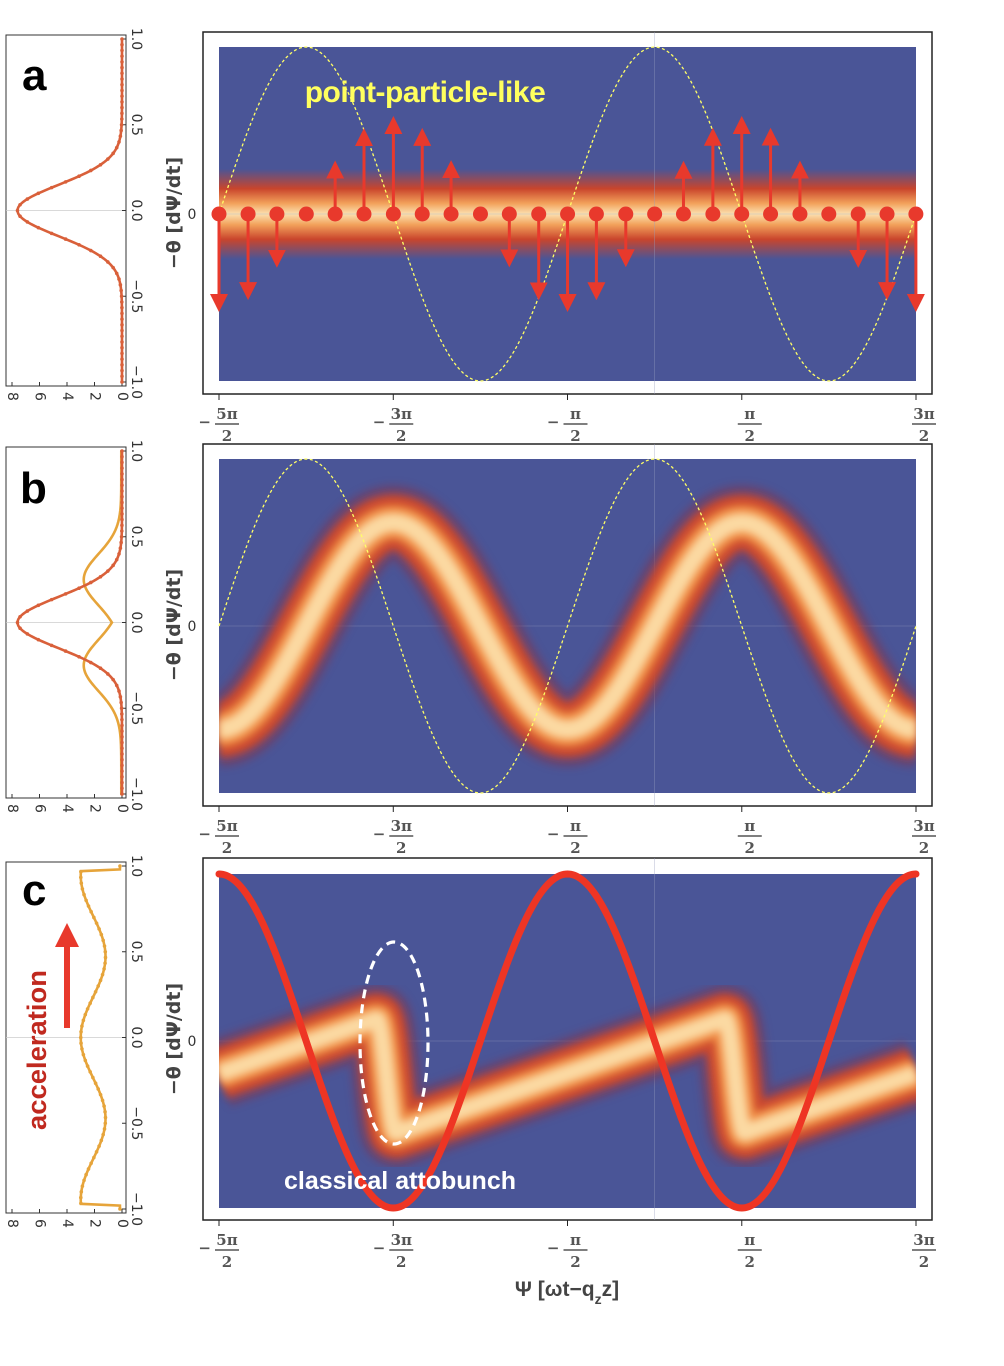 This screenshot has height=1366, width=1004. I want to click on tick-sign: −, so click(204, 422).